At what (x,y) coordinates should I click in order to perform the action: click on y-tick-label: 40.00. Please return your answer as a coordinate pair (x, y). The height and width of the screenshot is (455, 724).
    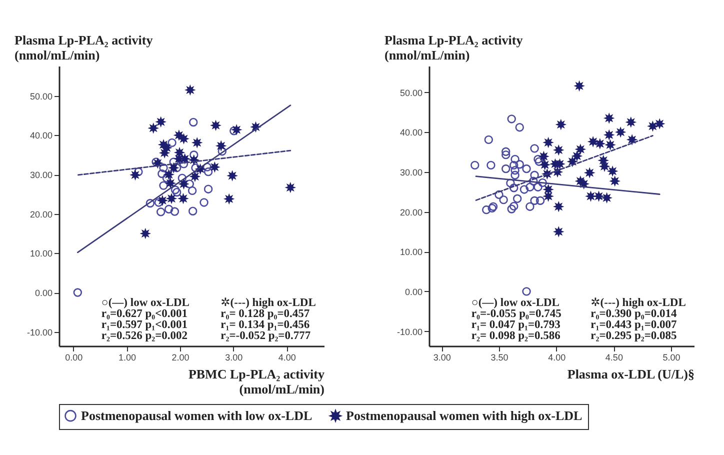
    Looking at the image, I should click on (411, 133).